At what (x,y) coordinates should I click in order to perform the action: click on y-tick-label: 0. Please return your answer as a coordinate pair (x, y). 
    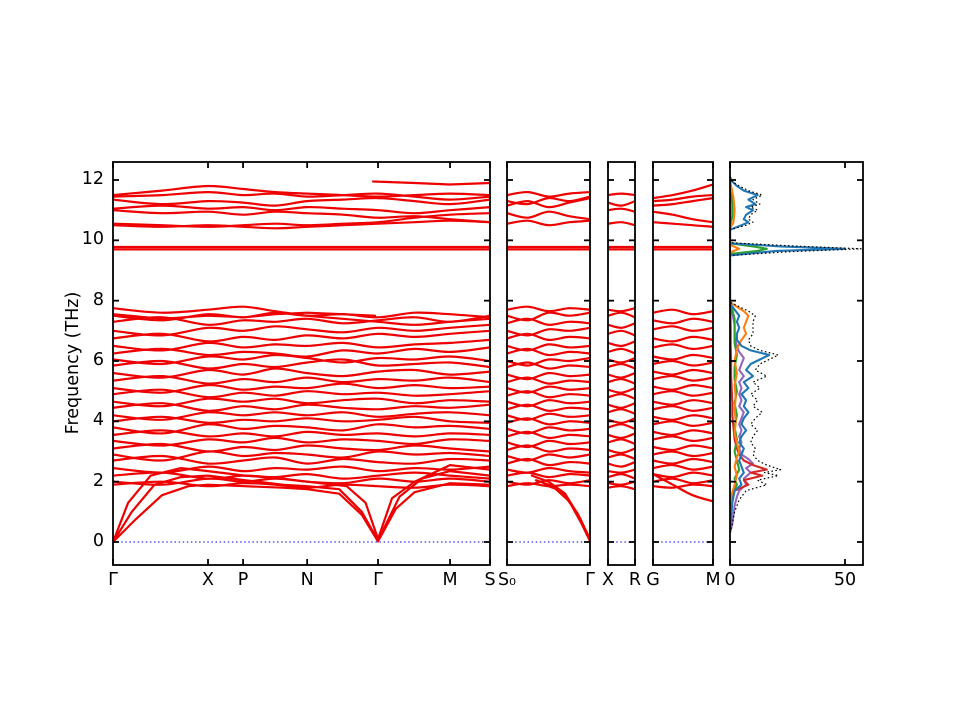
    Looking at the image, I should click on (98, 541).